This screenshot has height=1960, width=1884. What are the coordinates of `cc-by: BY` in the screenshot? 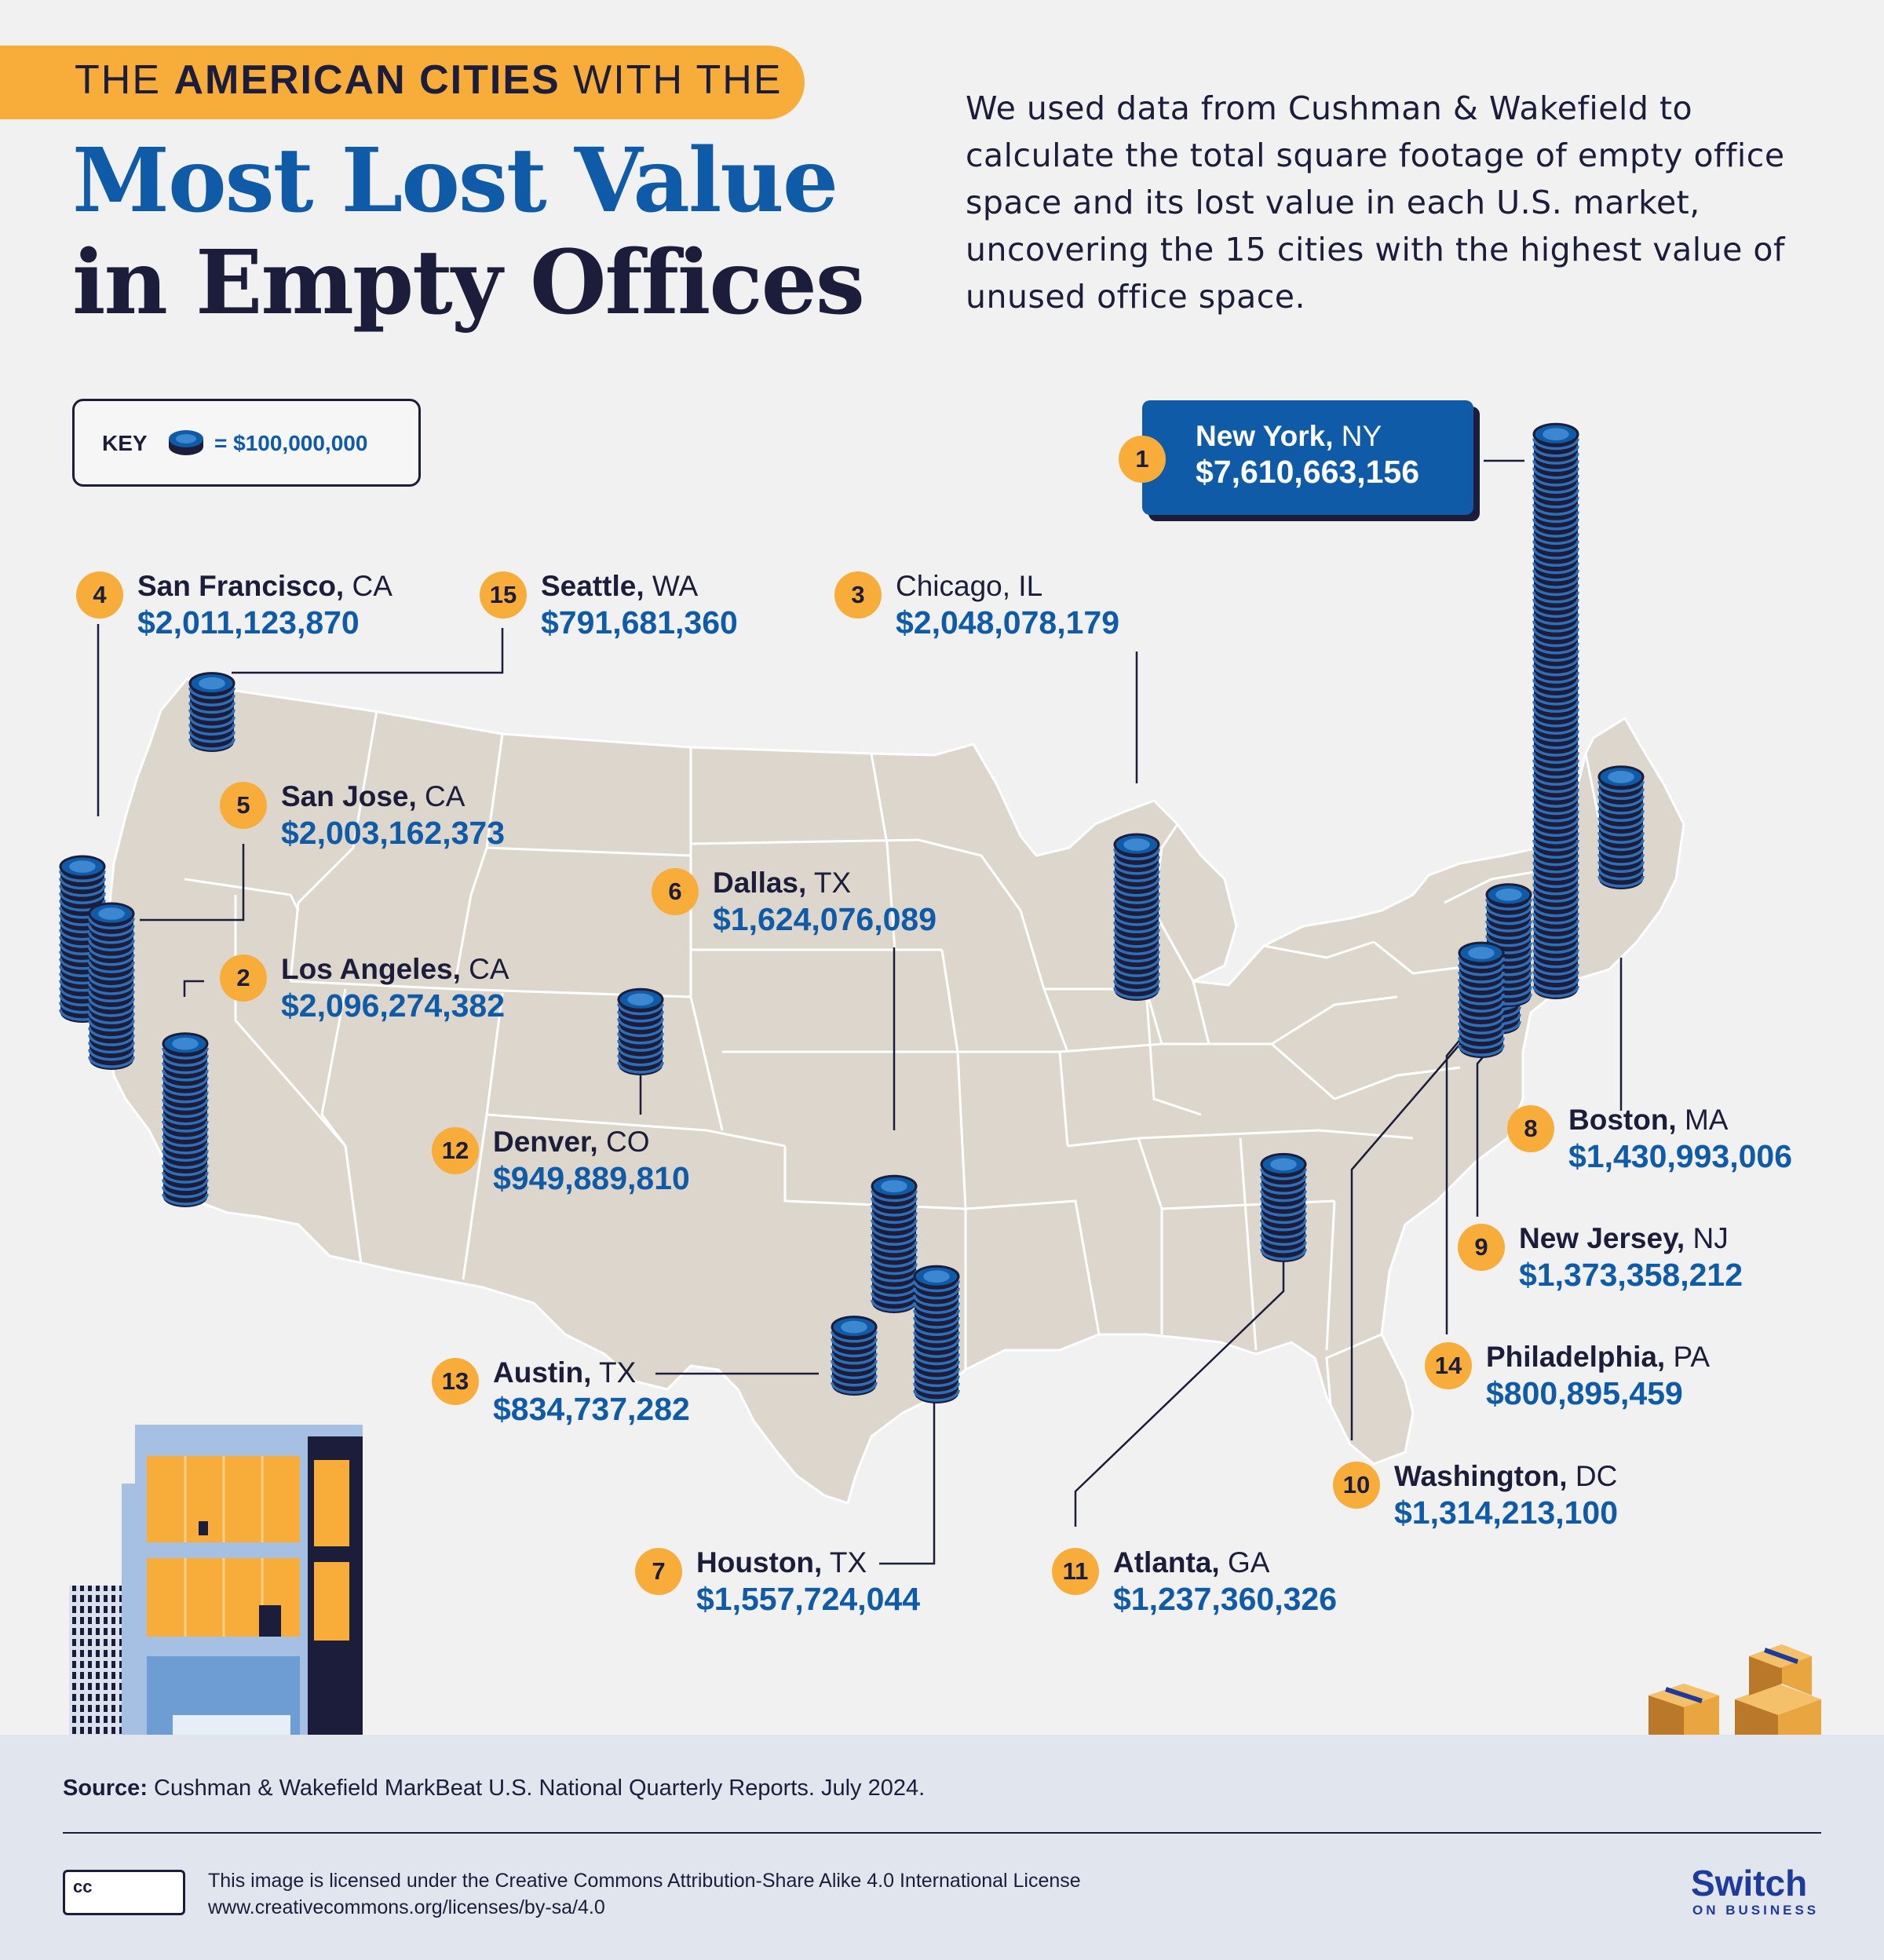 It's located at (97, 1906).